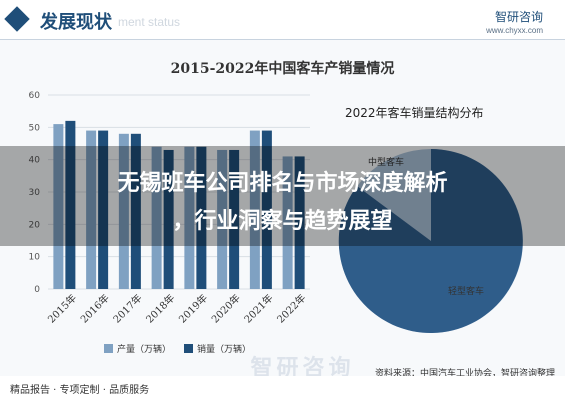 The height and width of the screenshot is (400, 565). I want to click on y-tick-label: 10, so click(35, 258).